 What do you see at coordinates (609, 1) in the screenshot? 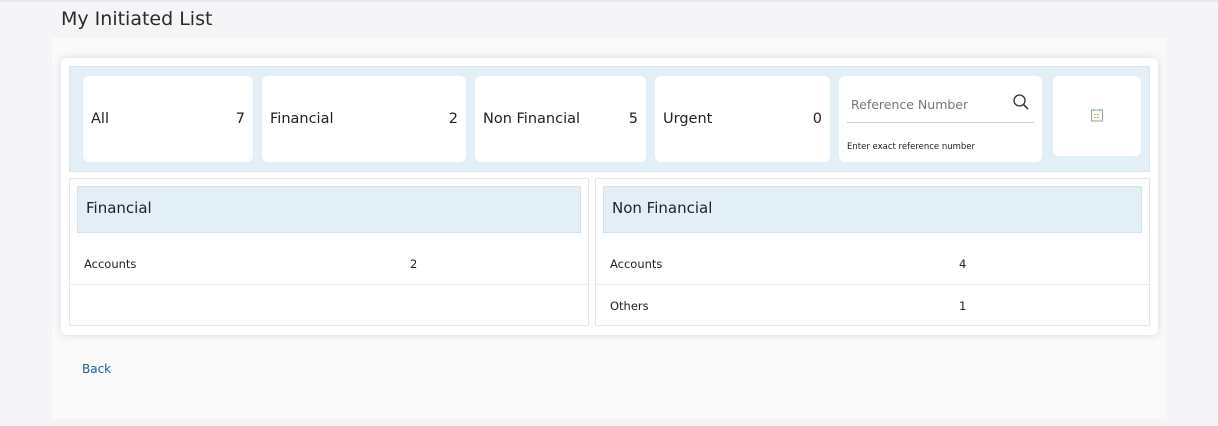
I see `top-bar` at bounding box center [609, 1].